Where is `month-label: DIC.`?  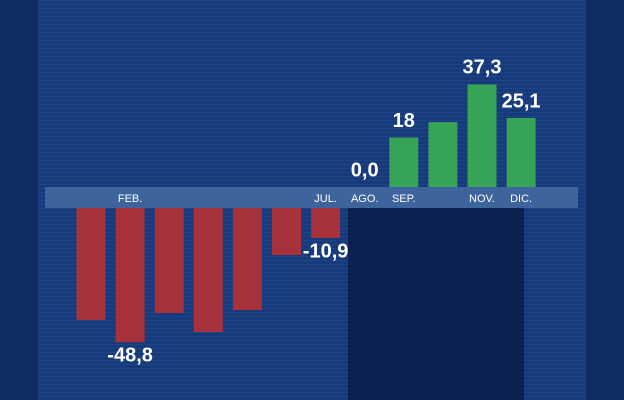 month-label: DIC. is located at coordinates (521, 199).